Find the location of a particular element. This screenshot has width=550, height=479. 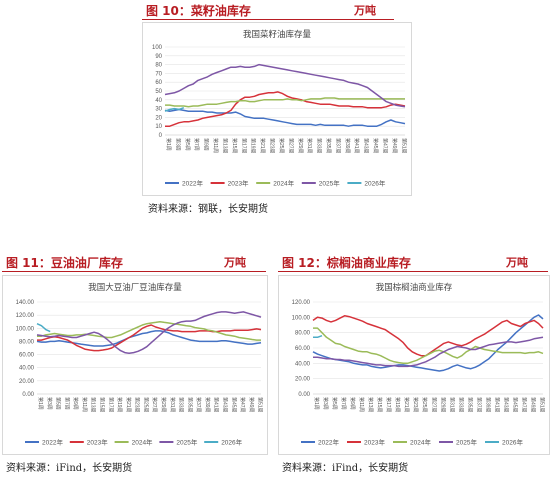

y-tick-label: 20 is located at coordinates (158, 118).